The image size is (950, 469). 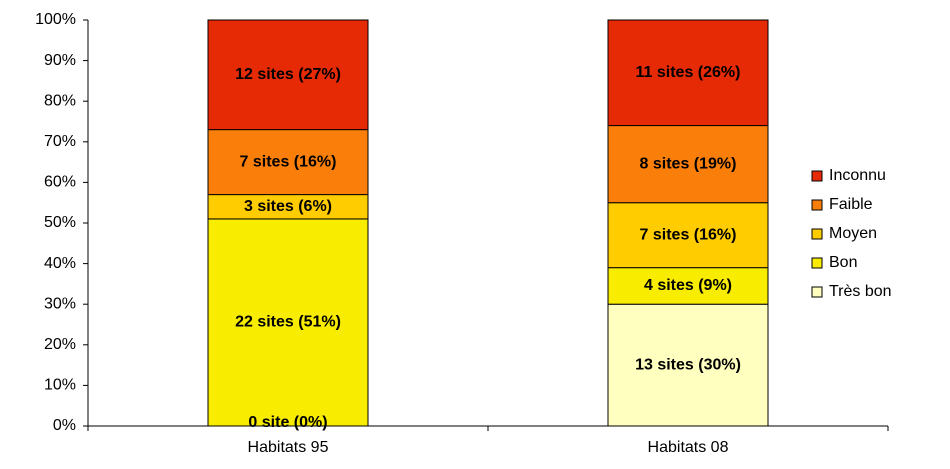 I want to click on y-tick-label: 0%, so click(x=64, y=425).